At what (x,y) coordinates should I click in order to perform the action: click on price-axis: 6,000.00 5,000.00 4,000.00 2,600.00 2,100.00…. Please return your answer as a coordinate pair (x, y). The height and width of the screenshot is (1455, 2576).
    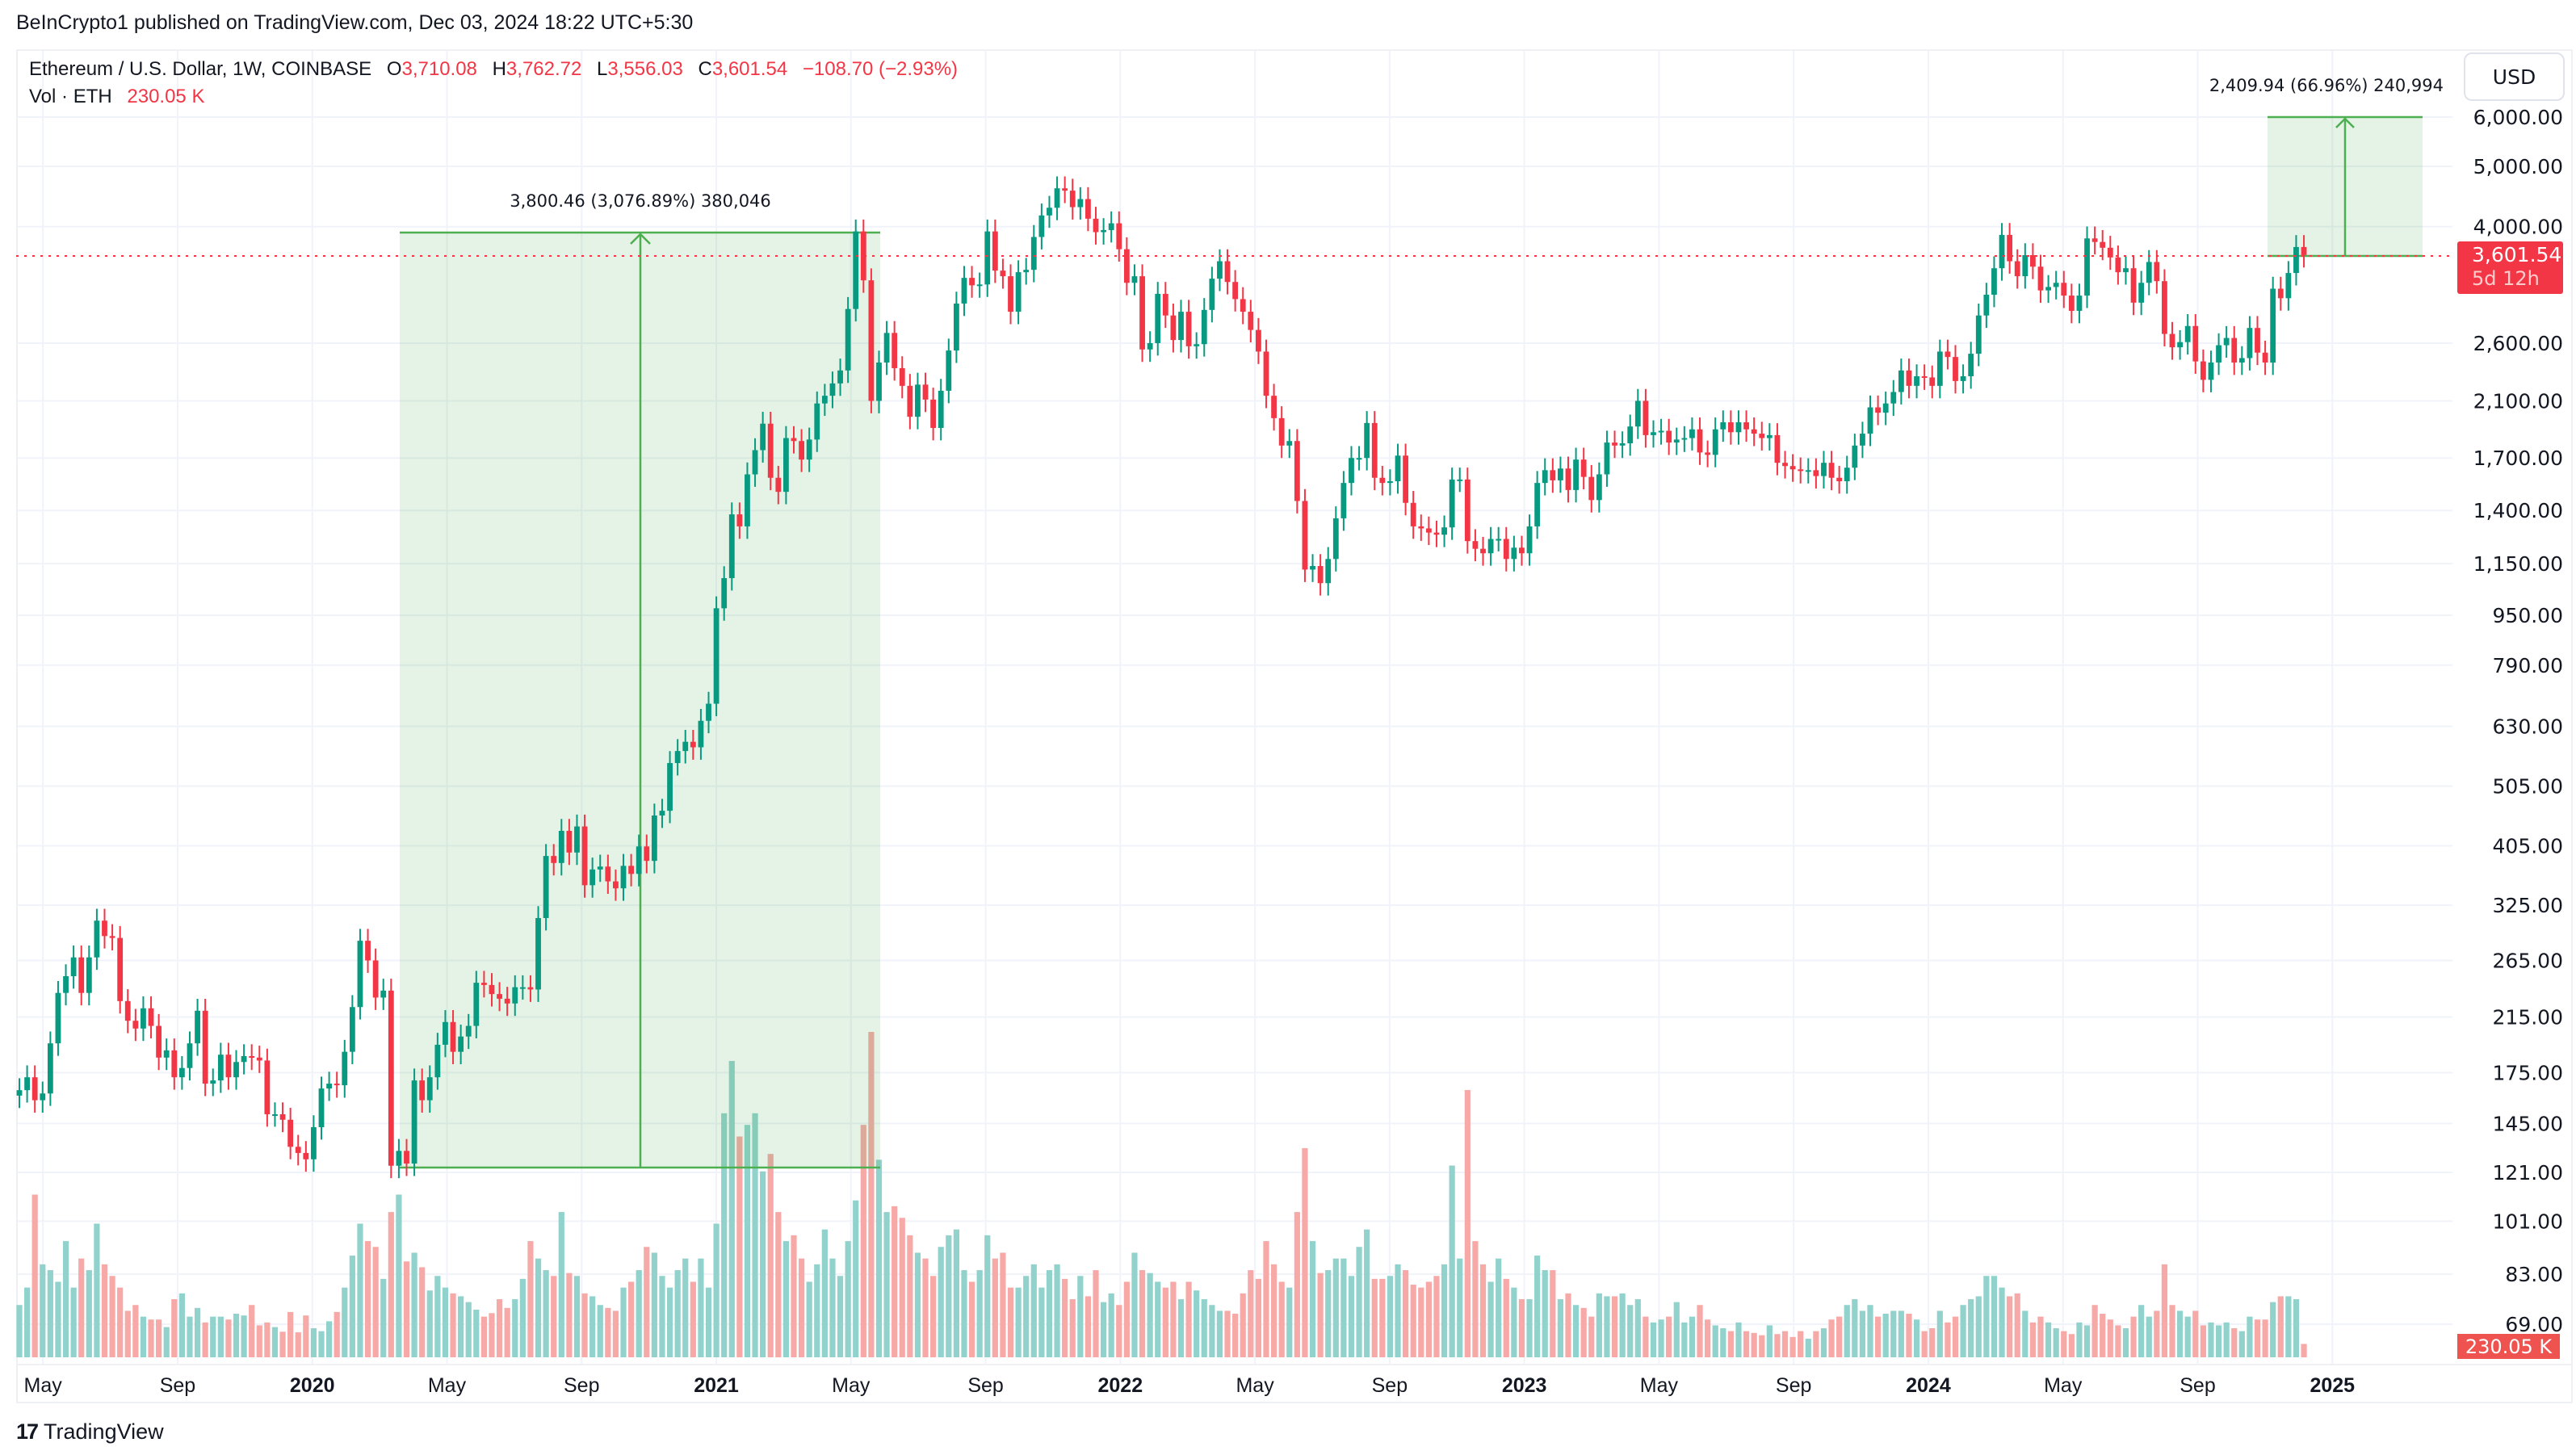
    Looking at the image, I should click on (2518, 721).